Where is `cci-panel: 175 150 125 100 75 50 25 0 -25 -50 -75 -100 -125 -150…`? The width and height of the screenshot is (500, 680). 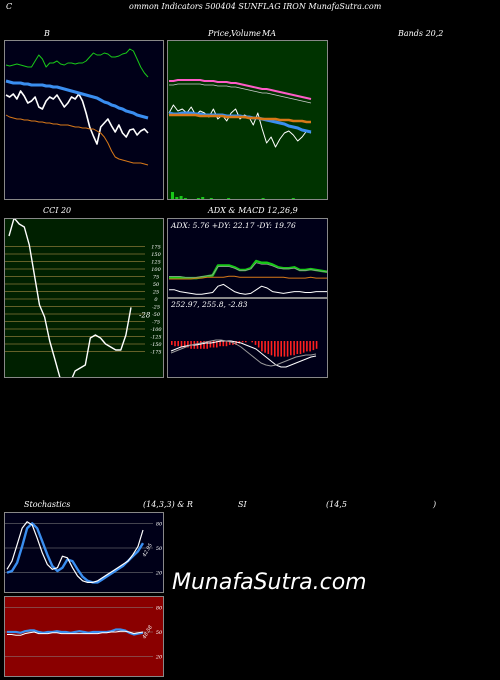
cci-panel: 175 150 125 100 75 50 25 0 -25 -50 -75 -100 -125 -150… is located at coordinates (84, 298).